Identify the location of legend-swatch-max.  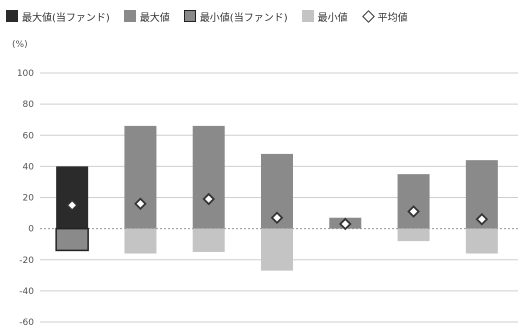
(129, 16).